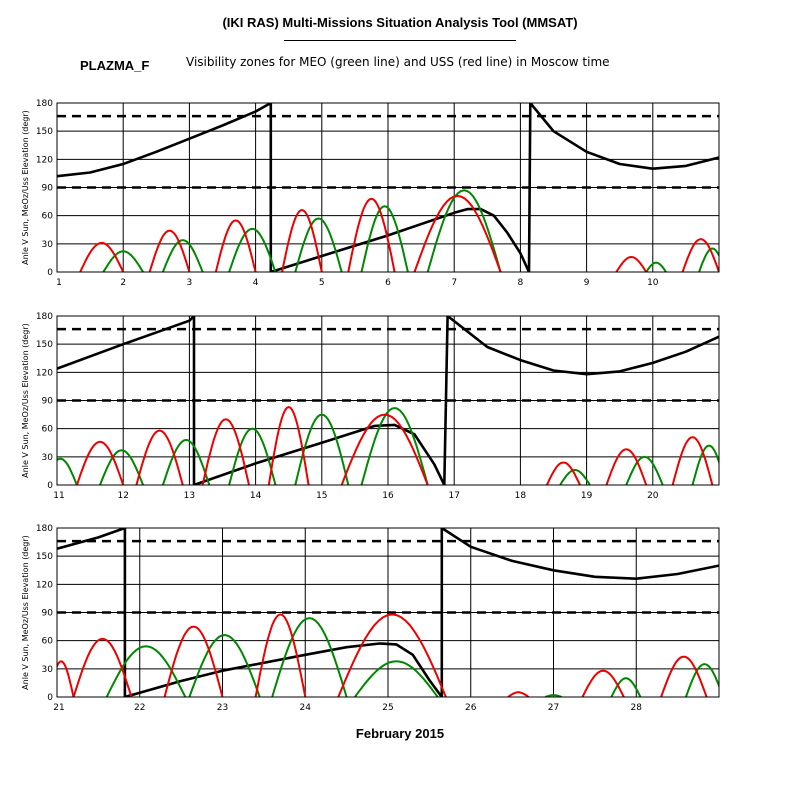  Describe the element at coordinates (587, 283) in the screenshot. I see `x-tick-label: 9` at that location.